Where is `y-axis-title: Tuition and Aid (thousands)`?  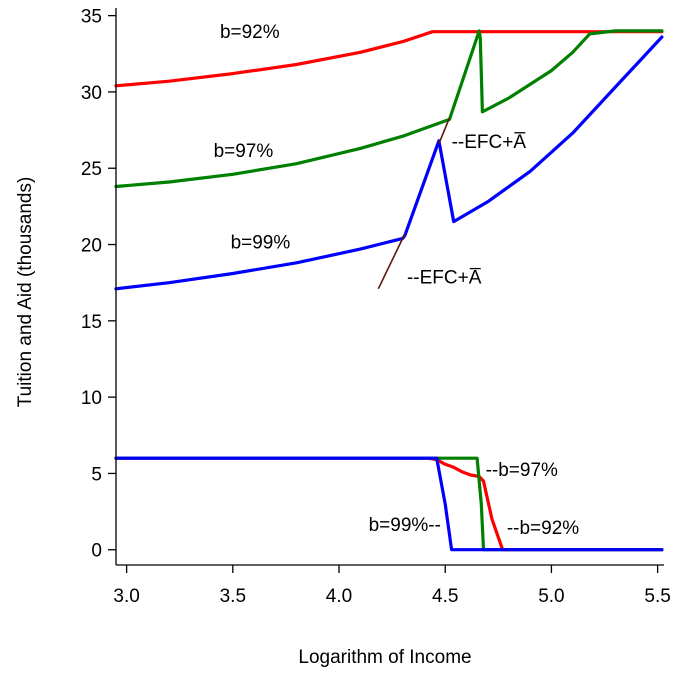
y-axis-title: Tuition and Aid (thousands) is located at coordinates (25, 292).